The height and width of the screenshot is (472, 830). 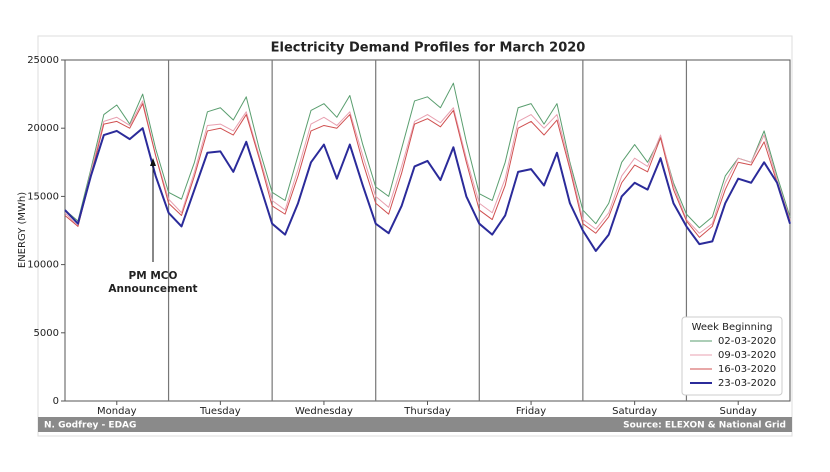 I want to click on source: Source: ELEXON & National Grid, so click(x=704, y=426).